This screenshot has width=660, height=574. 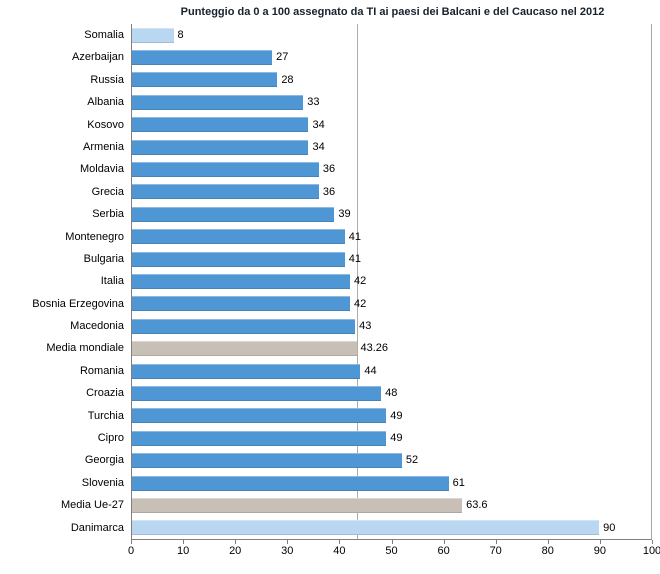 I want to click on bar-value: 48, so click(x=391, y=393).